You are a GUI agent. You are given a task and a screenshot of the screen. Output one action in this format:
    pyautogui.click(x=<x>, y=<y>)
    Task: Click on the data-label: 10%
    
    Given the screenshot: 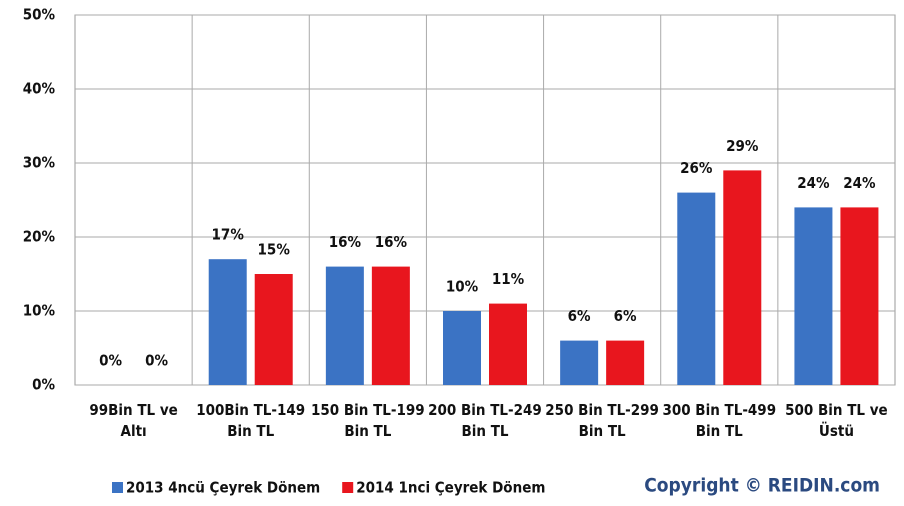 What is the action you would take?
    pyautogui.click(x=462, y=287)
    